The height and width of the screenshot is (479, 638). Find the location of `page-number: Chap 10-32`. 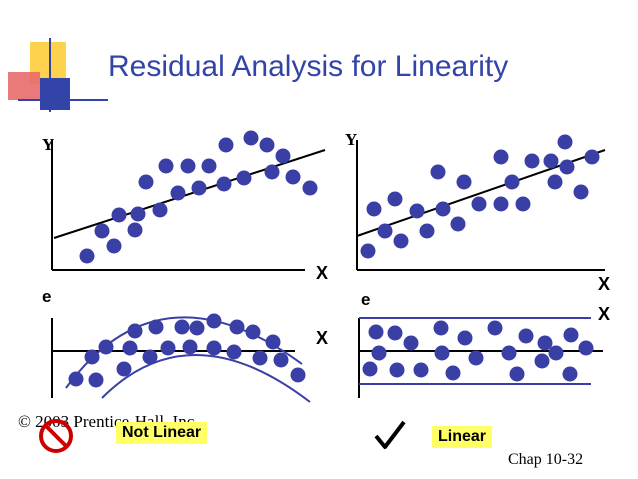

page-number: Chap 10-32 is located at coordinates (546, 459).